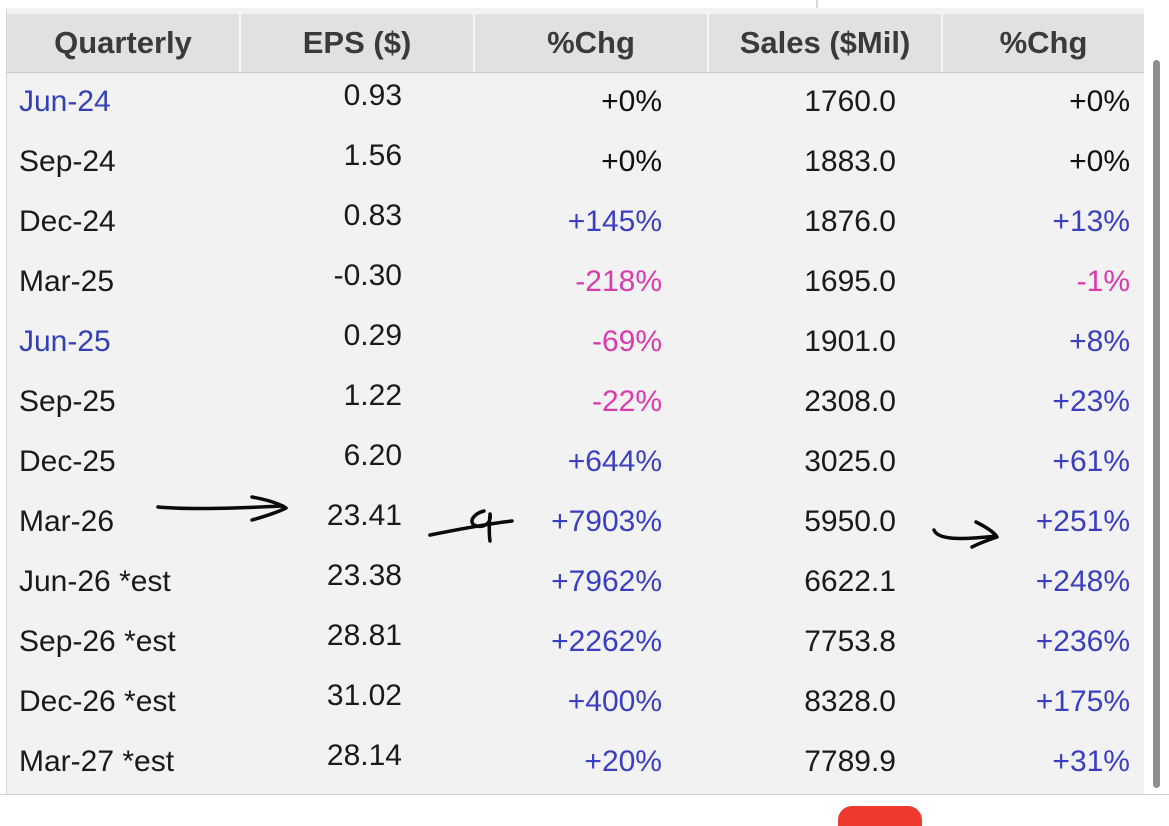 This screenshot has width=1169, height=826. I want to click on table-row: Jun-26 *est 23.38 +7962% 6622.1 +248%, so click(575, 582).